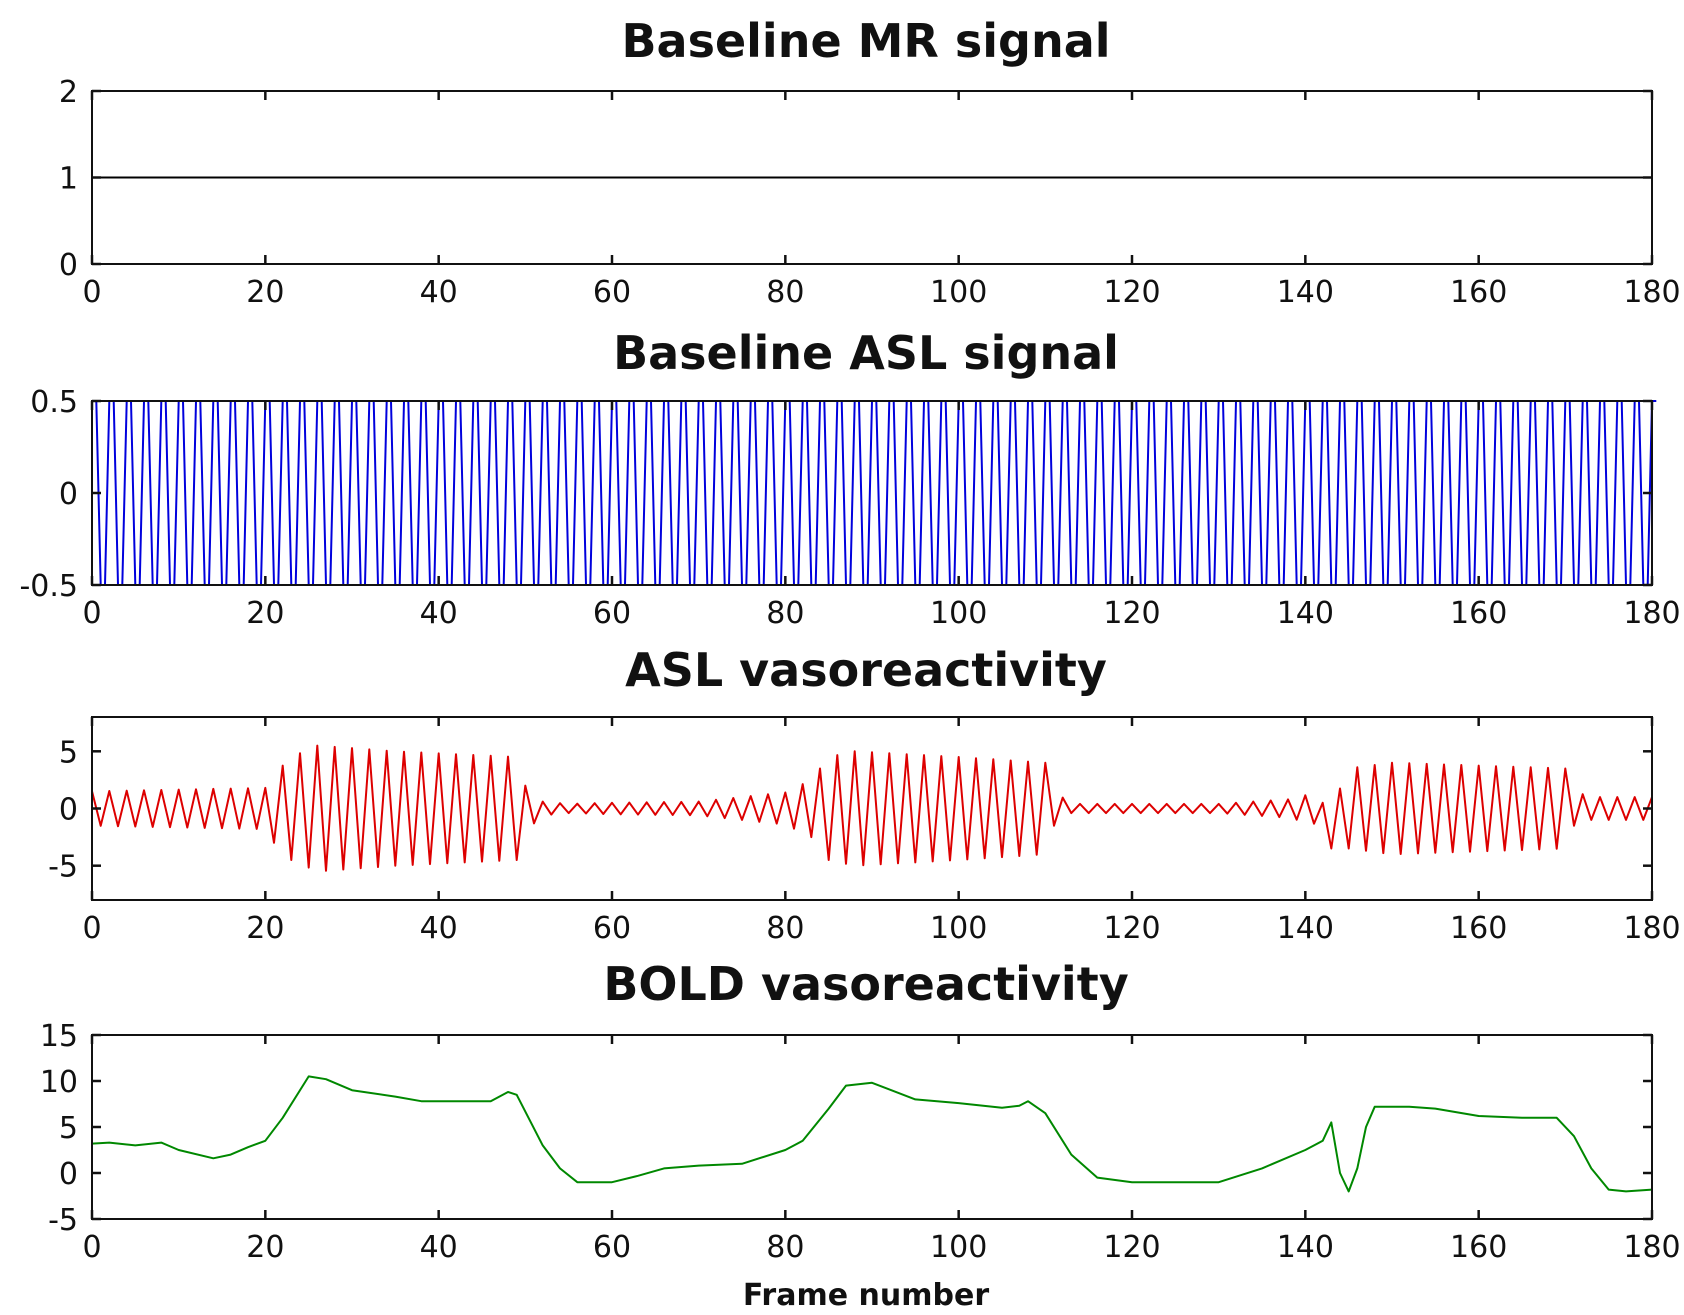 The width and height of the screenshot is (1684, 1315). Describe the element at coordinates (866, 670) in the screenshot. I see `chart-title: ASL vasoreactivity` at that location.